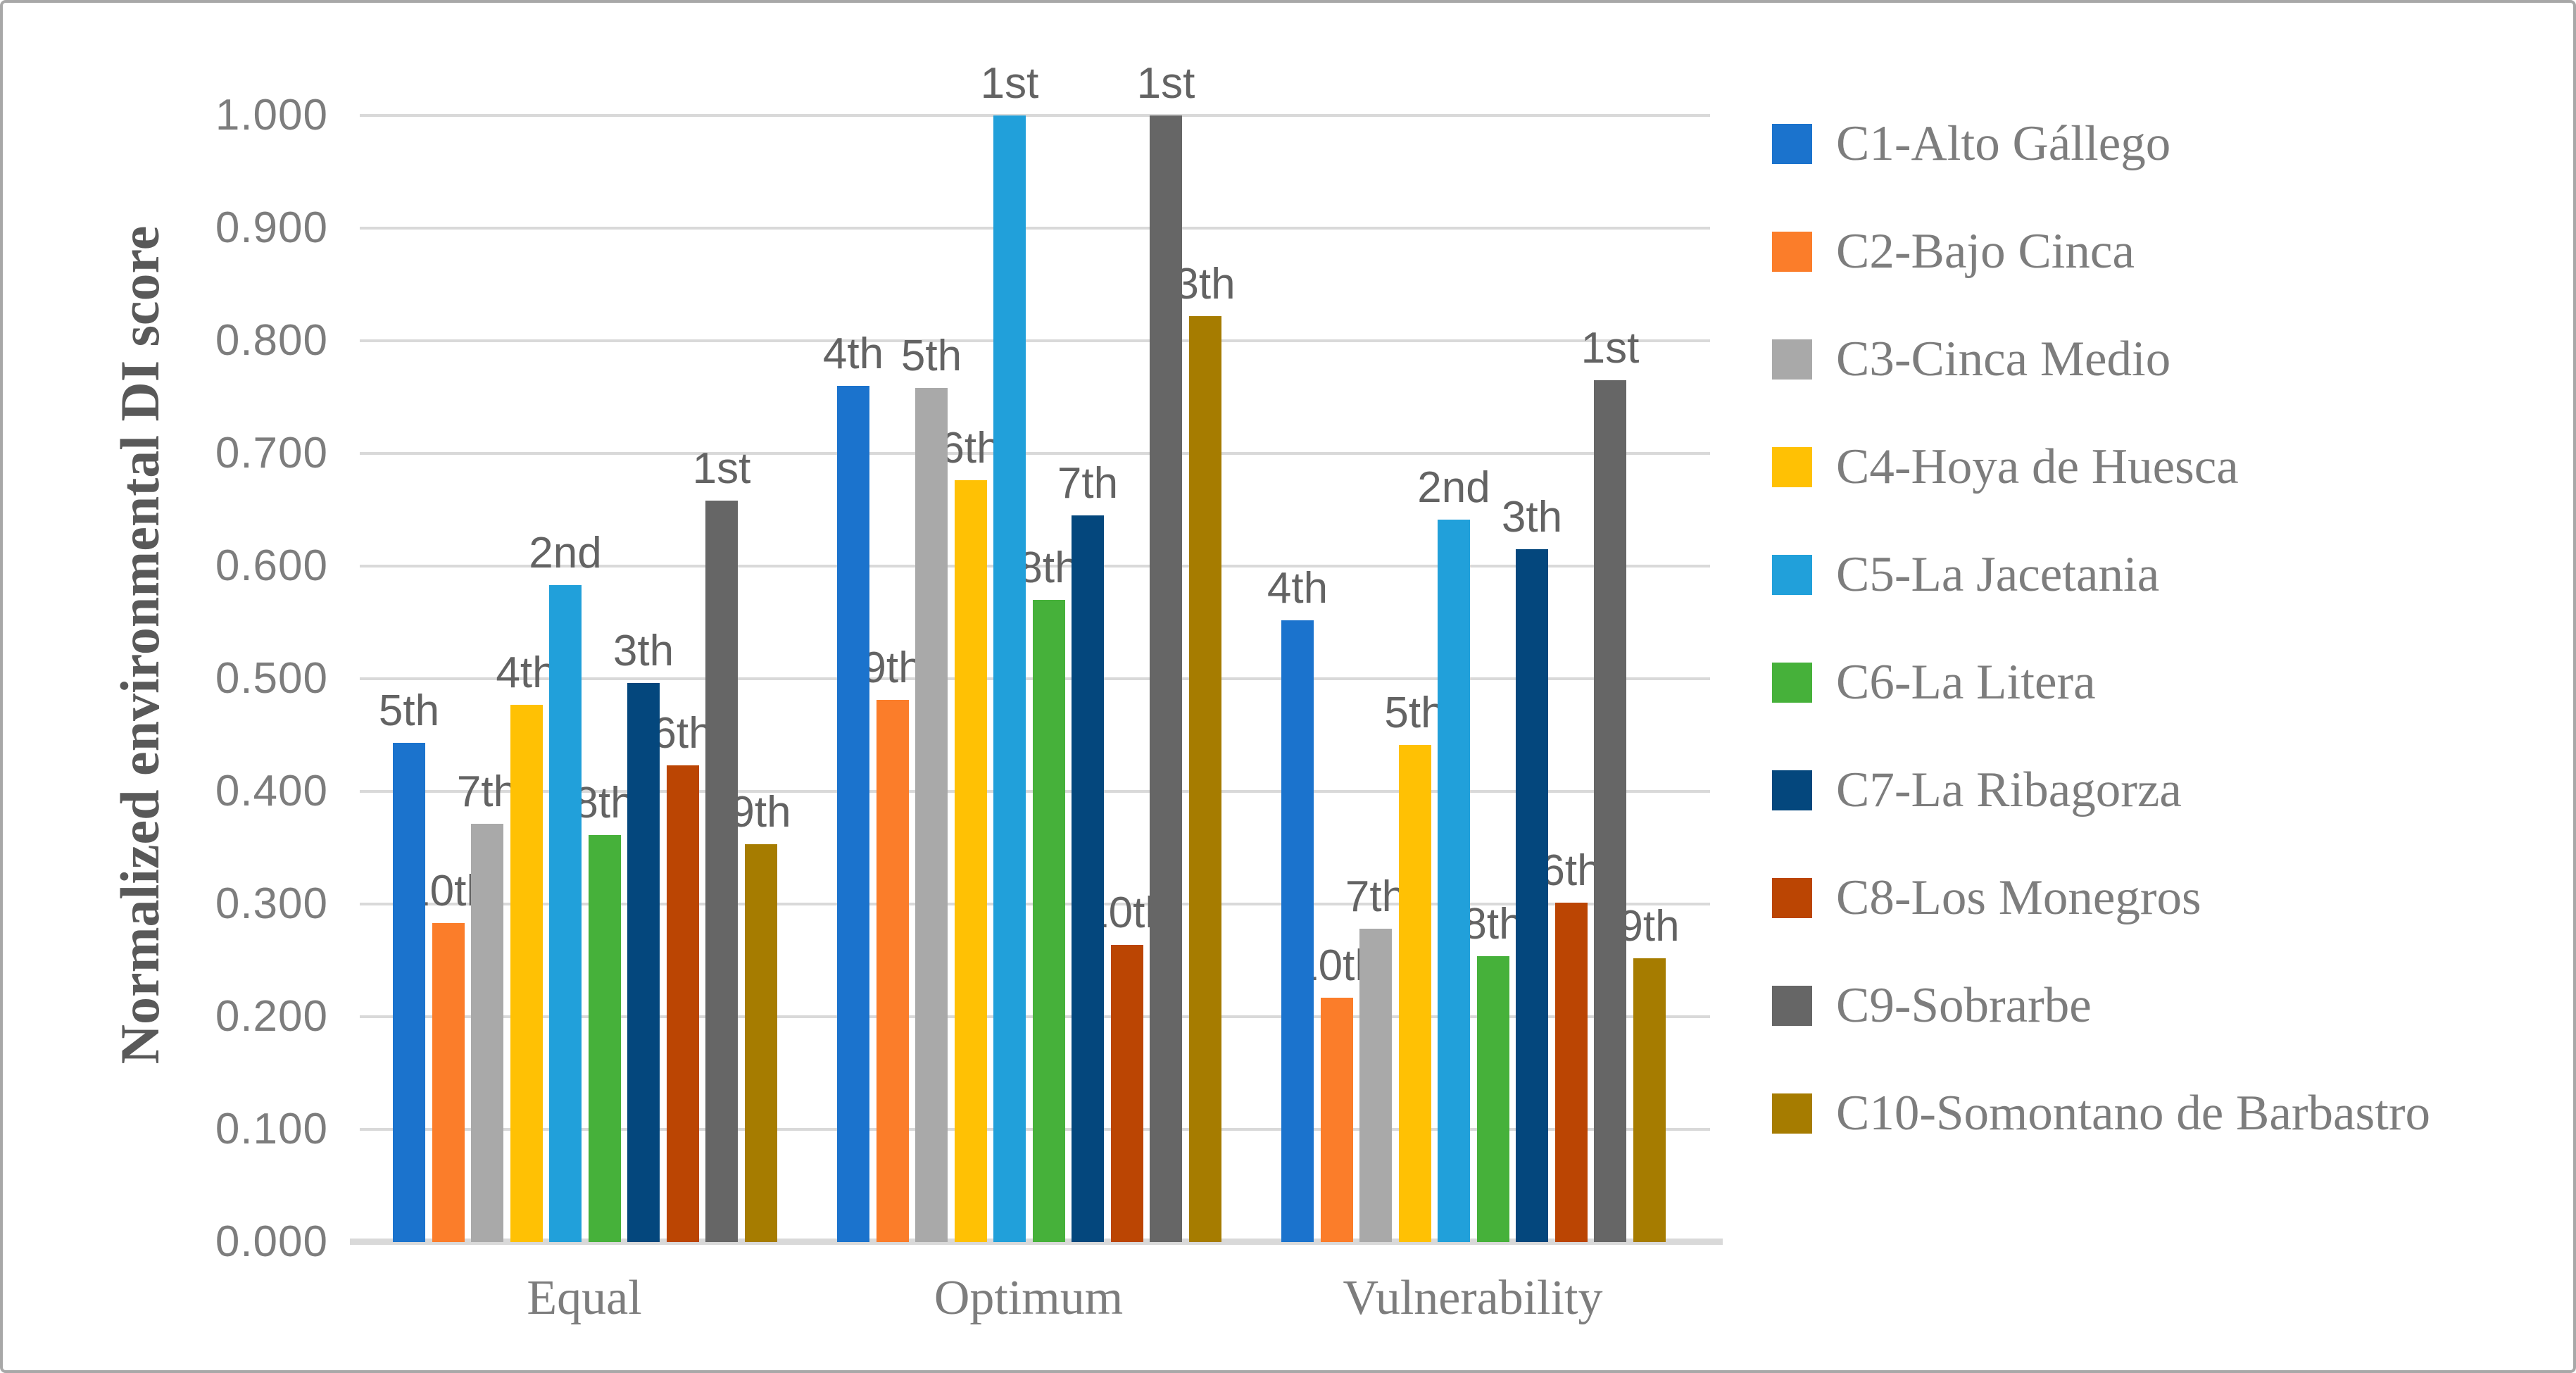 This screenshot has height=1373, width=2576. What do you see at coordinates (526, 672) in the screenshot?
I see `rank-label-c4-equal: 4th` at bounding box center [526, 672].